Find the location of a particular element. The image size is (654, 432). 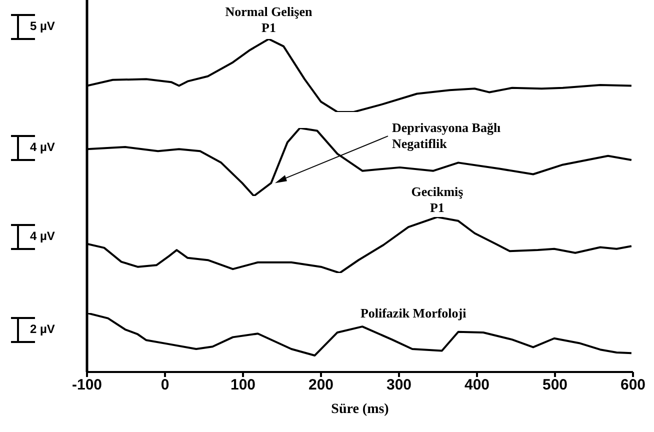

x-tick-label: 100 is located at coordinates (243, 385).